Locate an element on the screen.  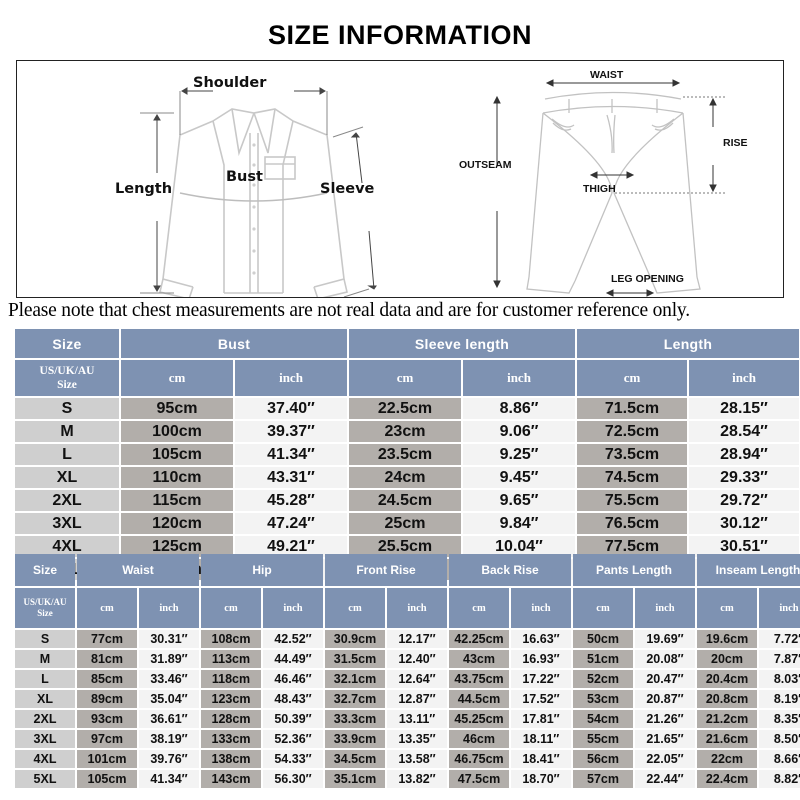
cell-inseam-inch: 7.72″ is located at coordinates (779, 639).